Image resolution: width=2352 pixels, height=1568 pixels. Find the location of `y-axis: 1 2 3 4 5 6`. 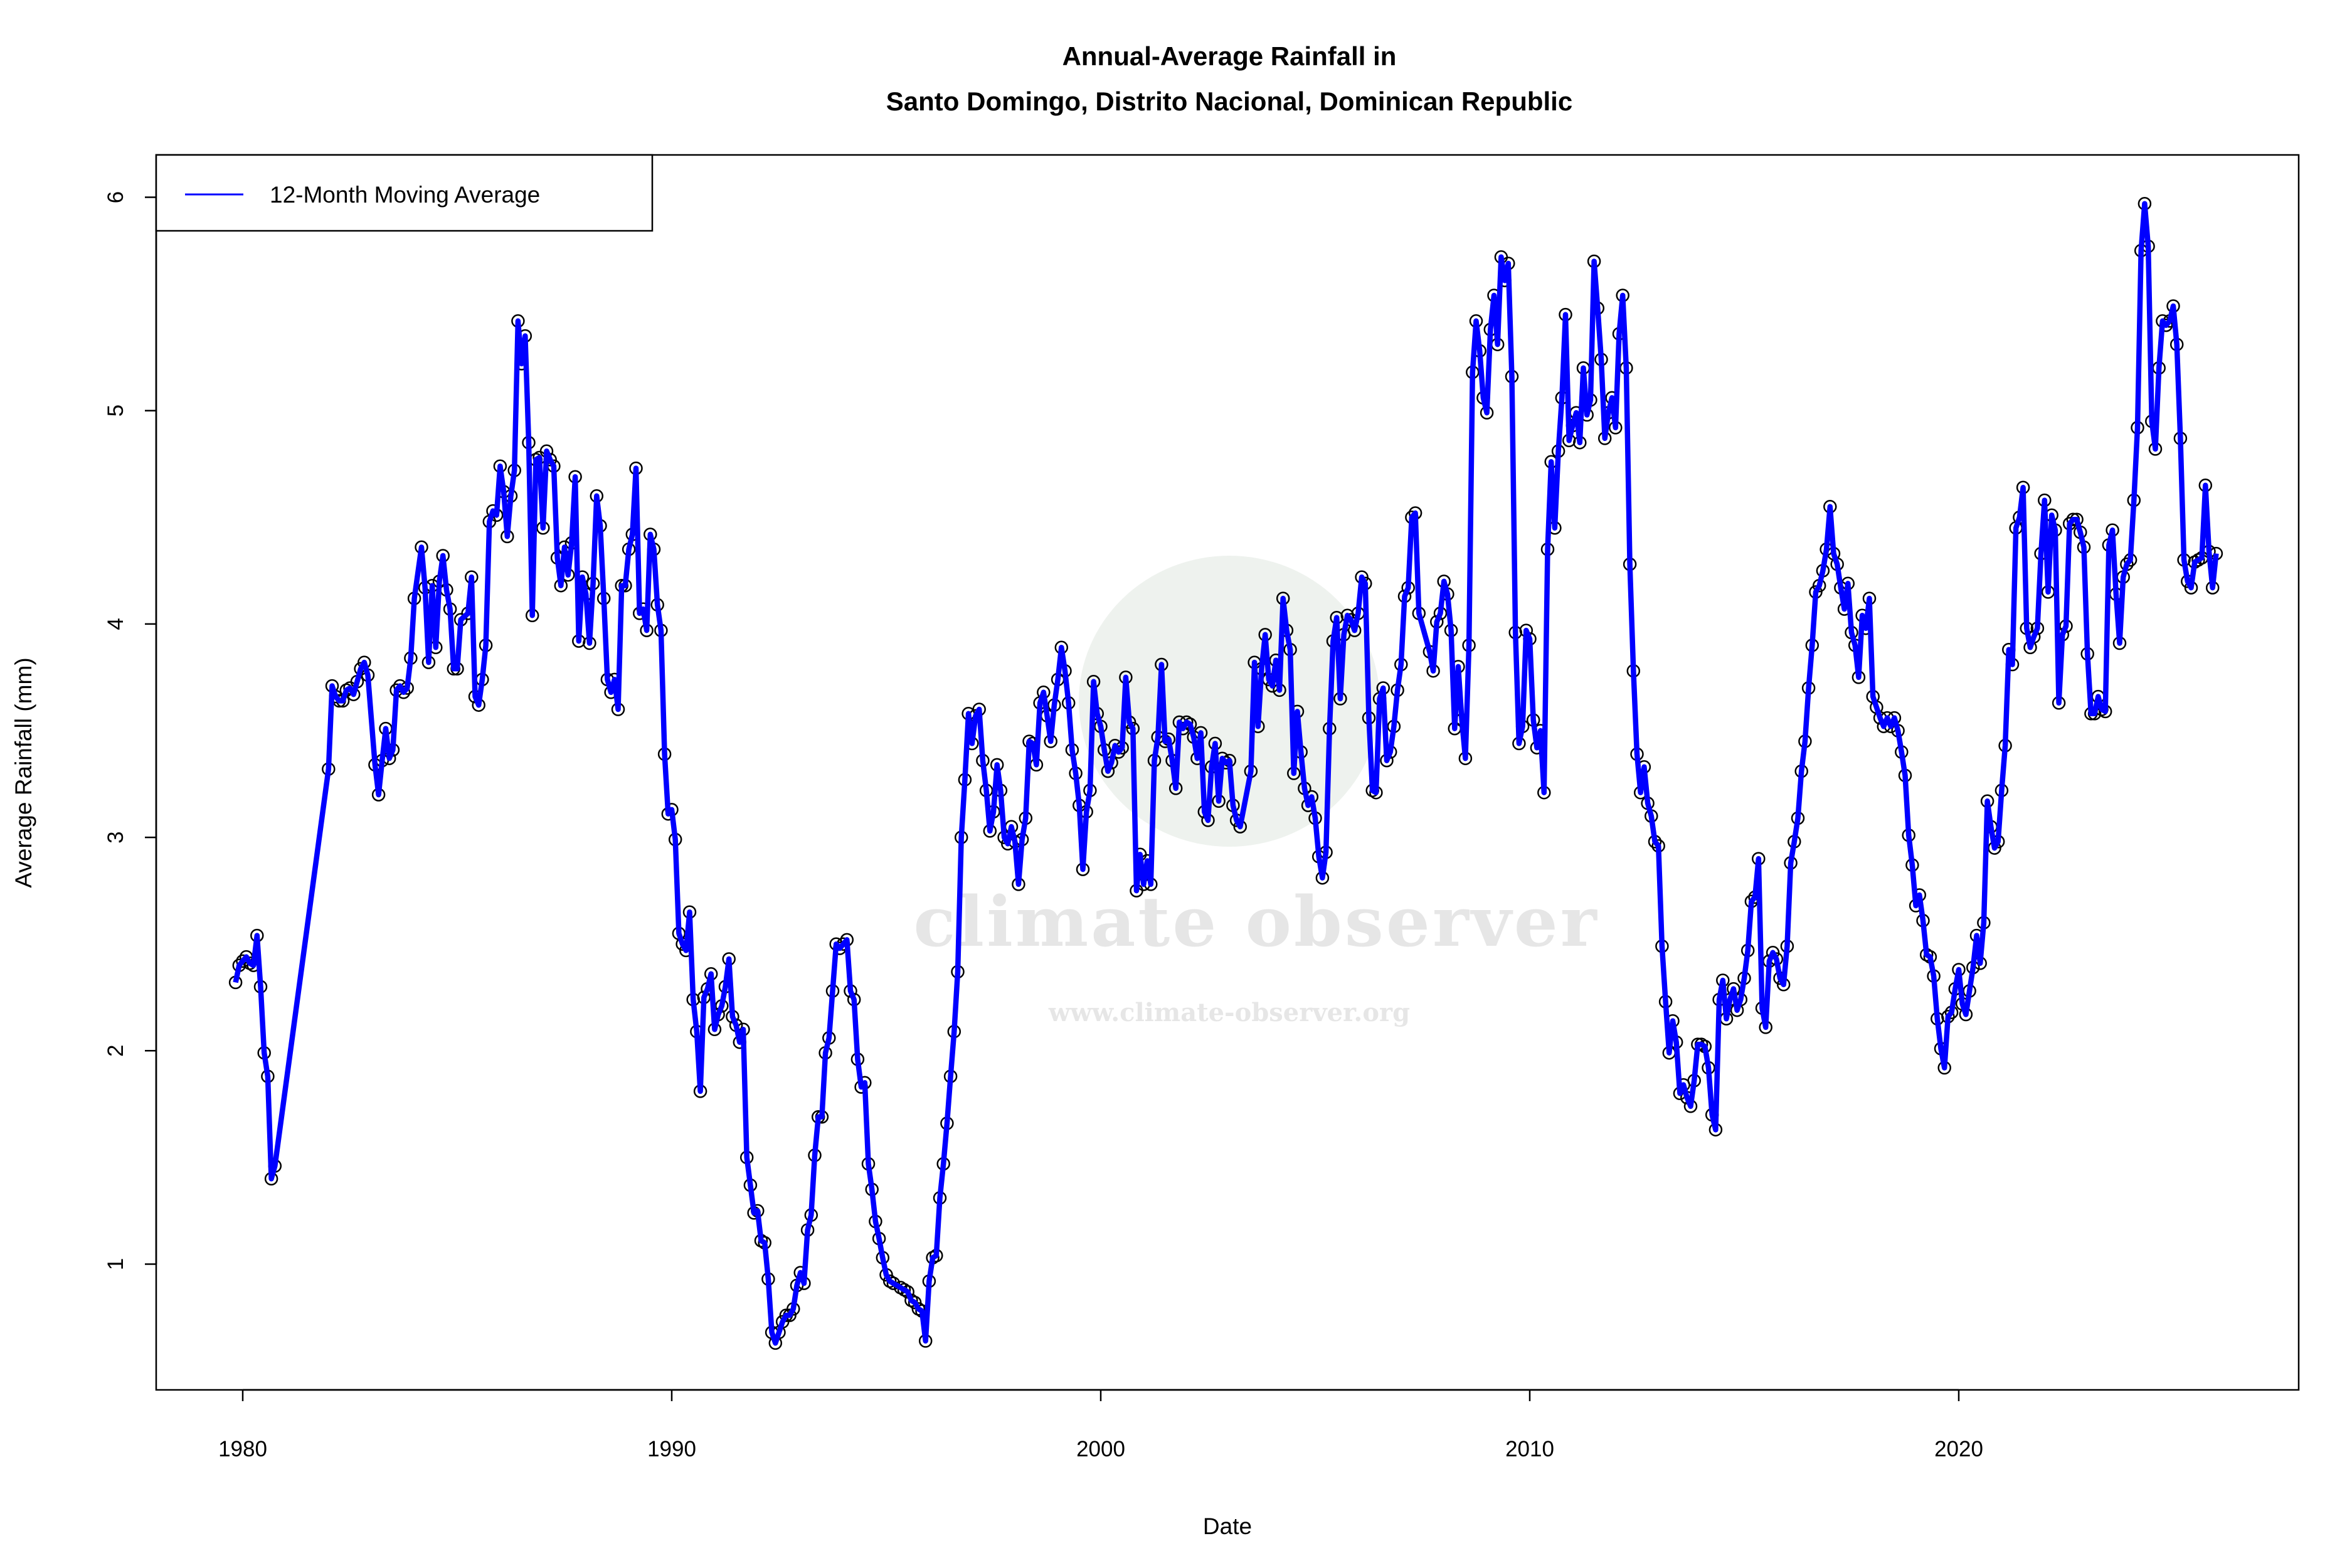

y-axis: 1 2 3 4 5 6 is located at coordinates (130, 731).